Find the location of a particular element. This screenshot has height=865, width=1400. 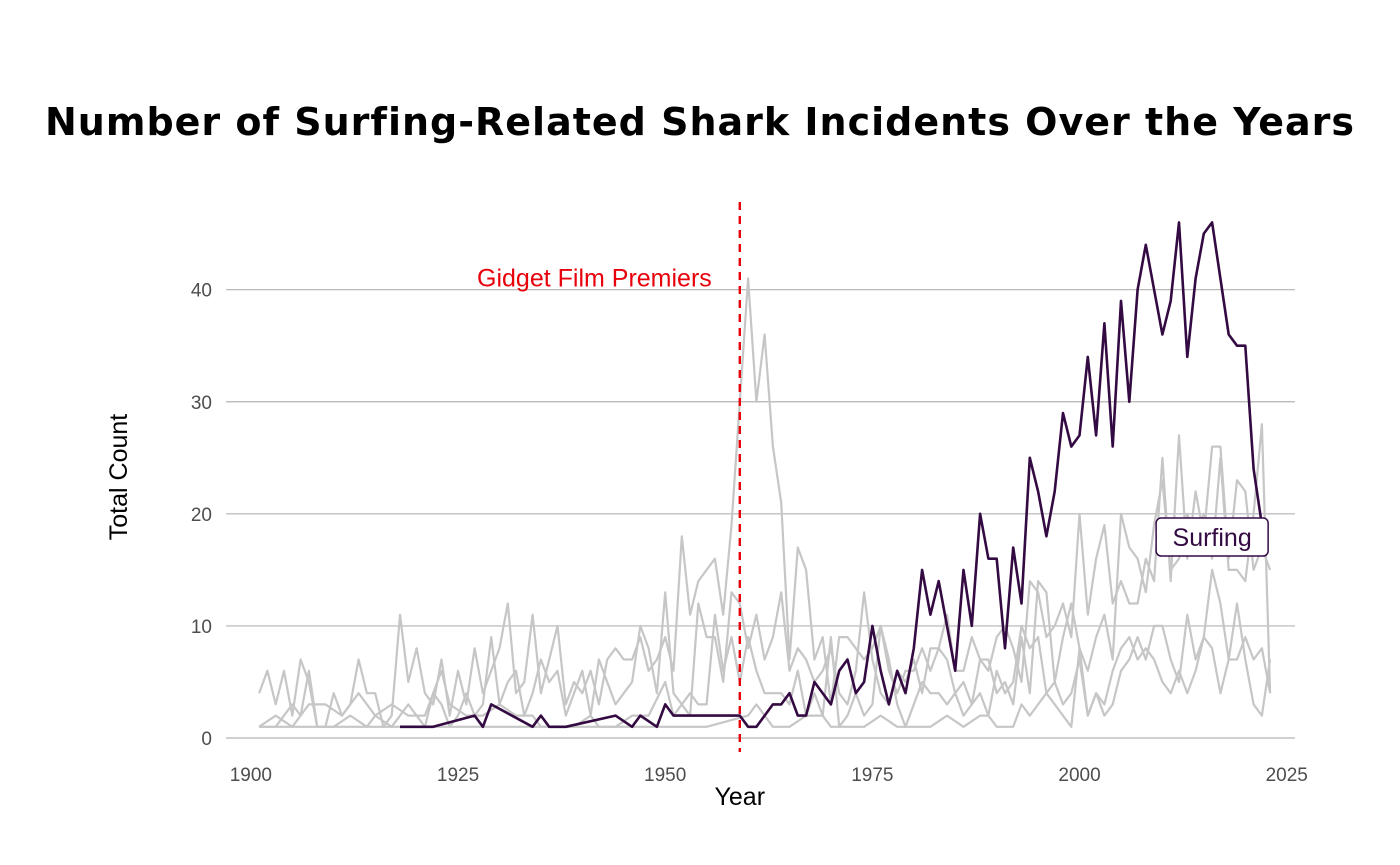

y-tick-label: 10 is located at coordinates (201, 627).